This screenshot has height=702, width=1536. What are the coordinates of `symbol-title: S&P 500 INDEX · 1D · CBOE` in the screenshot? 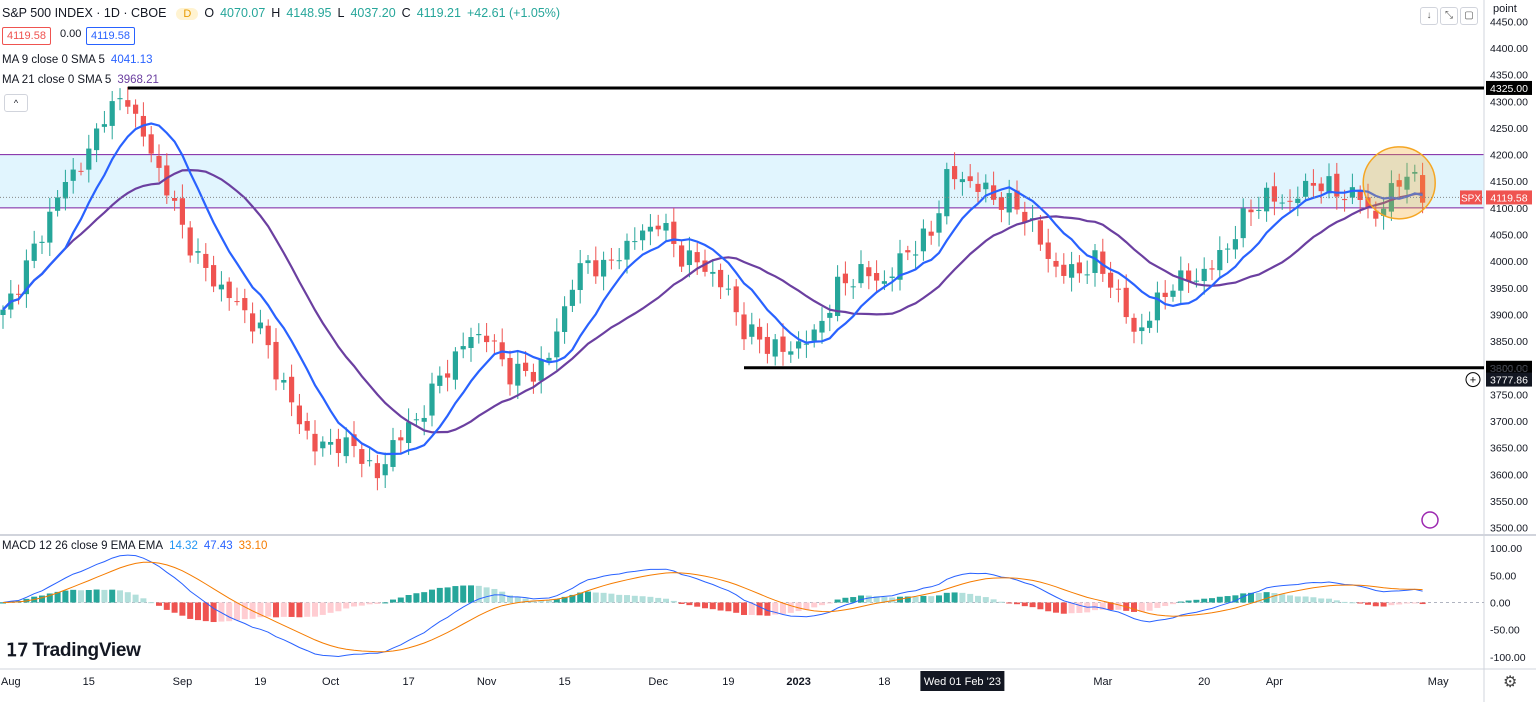 It's located at (84, 13).